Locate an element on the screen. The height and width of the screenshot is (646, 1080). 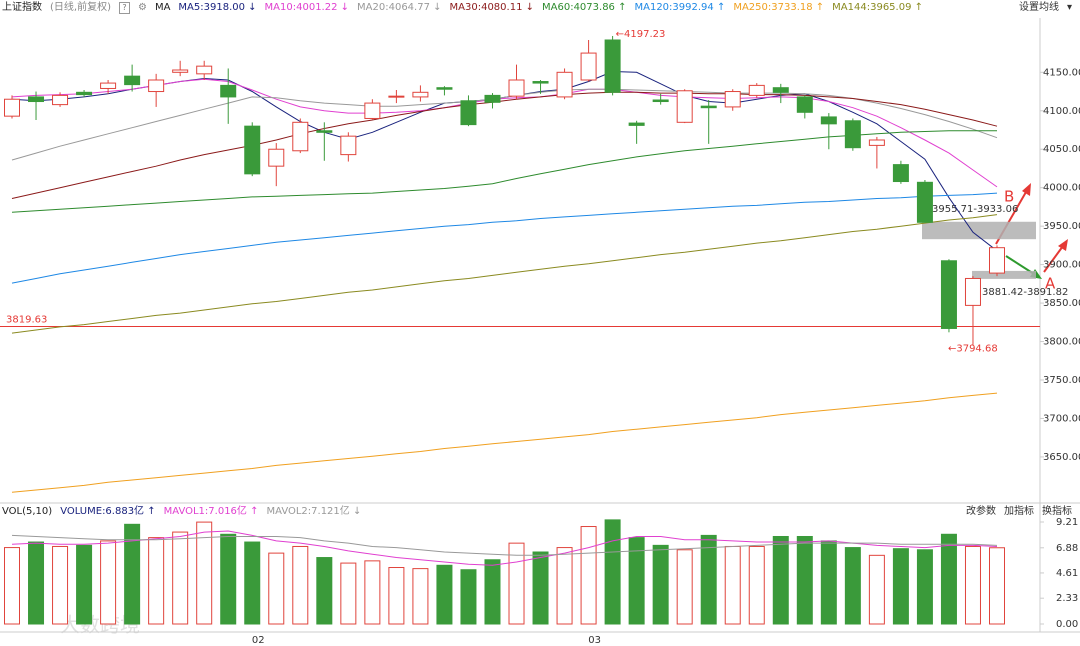
arrow is located at coordinates (1053, 259).